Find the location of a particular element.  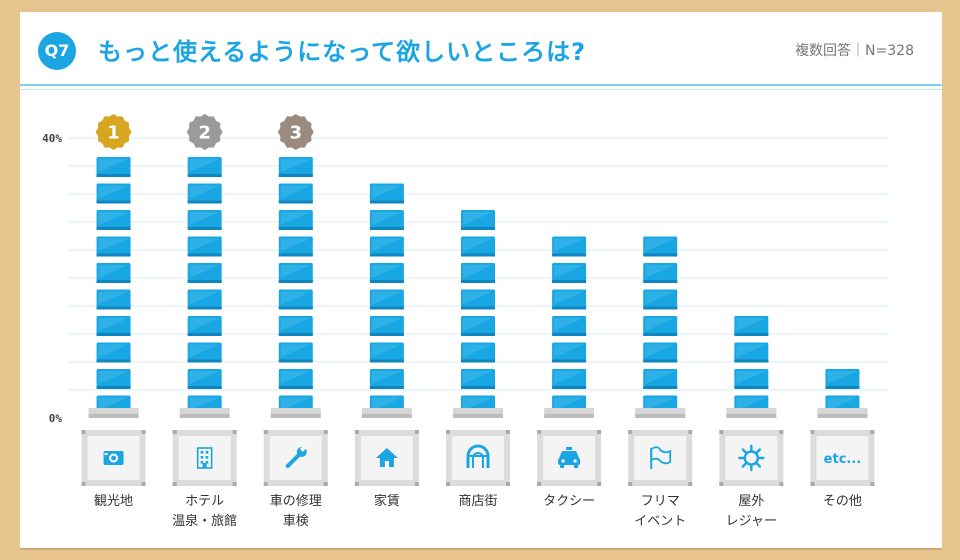

category-label: 車の修理 is located at coordinates (296, 501).